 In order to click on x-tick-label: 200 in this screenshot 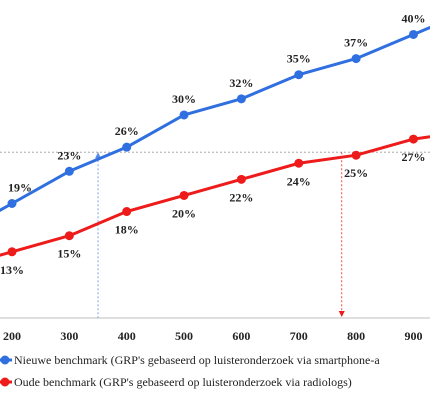, I will do `click(12, 336)`.